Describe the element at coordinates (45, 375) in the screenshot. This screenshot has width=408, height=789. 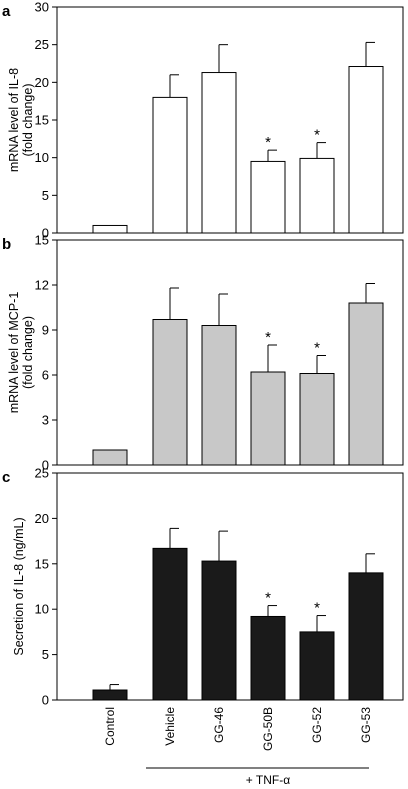
I see `y-tick-label: 6` at that location.